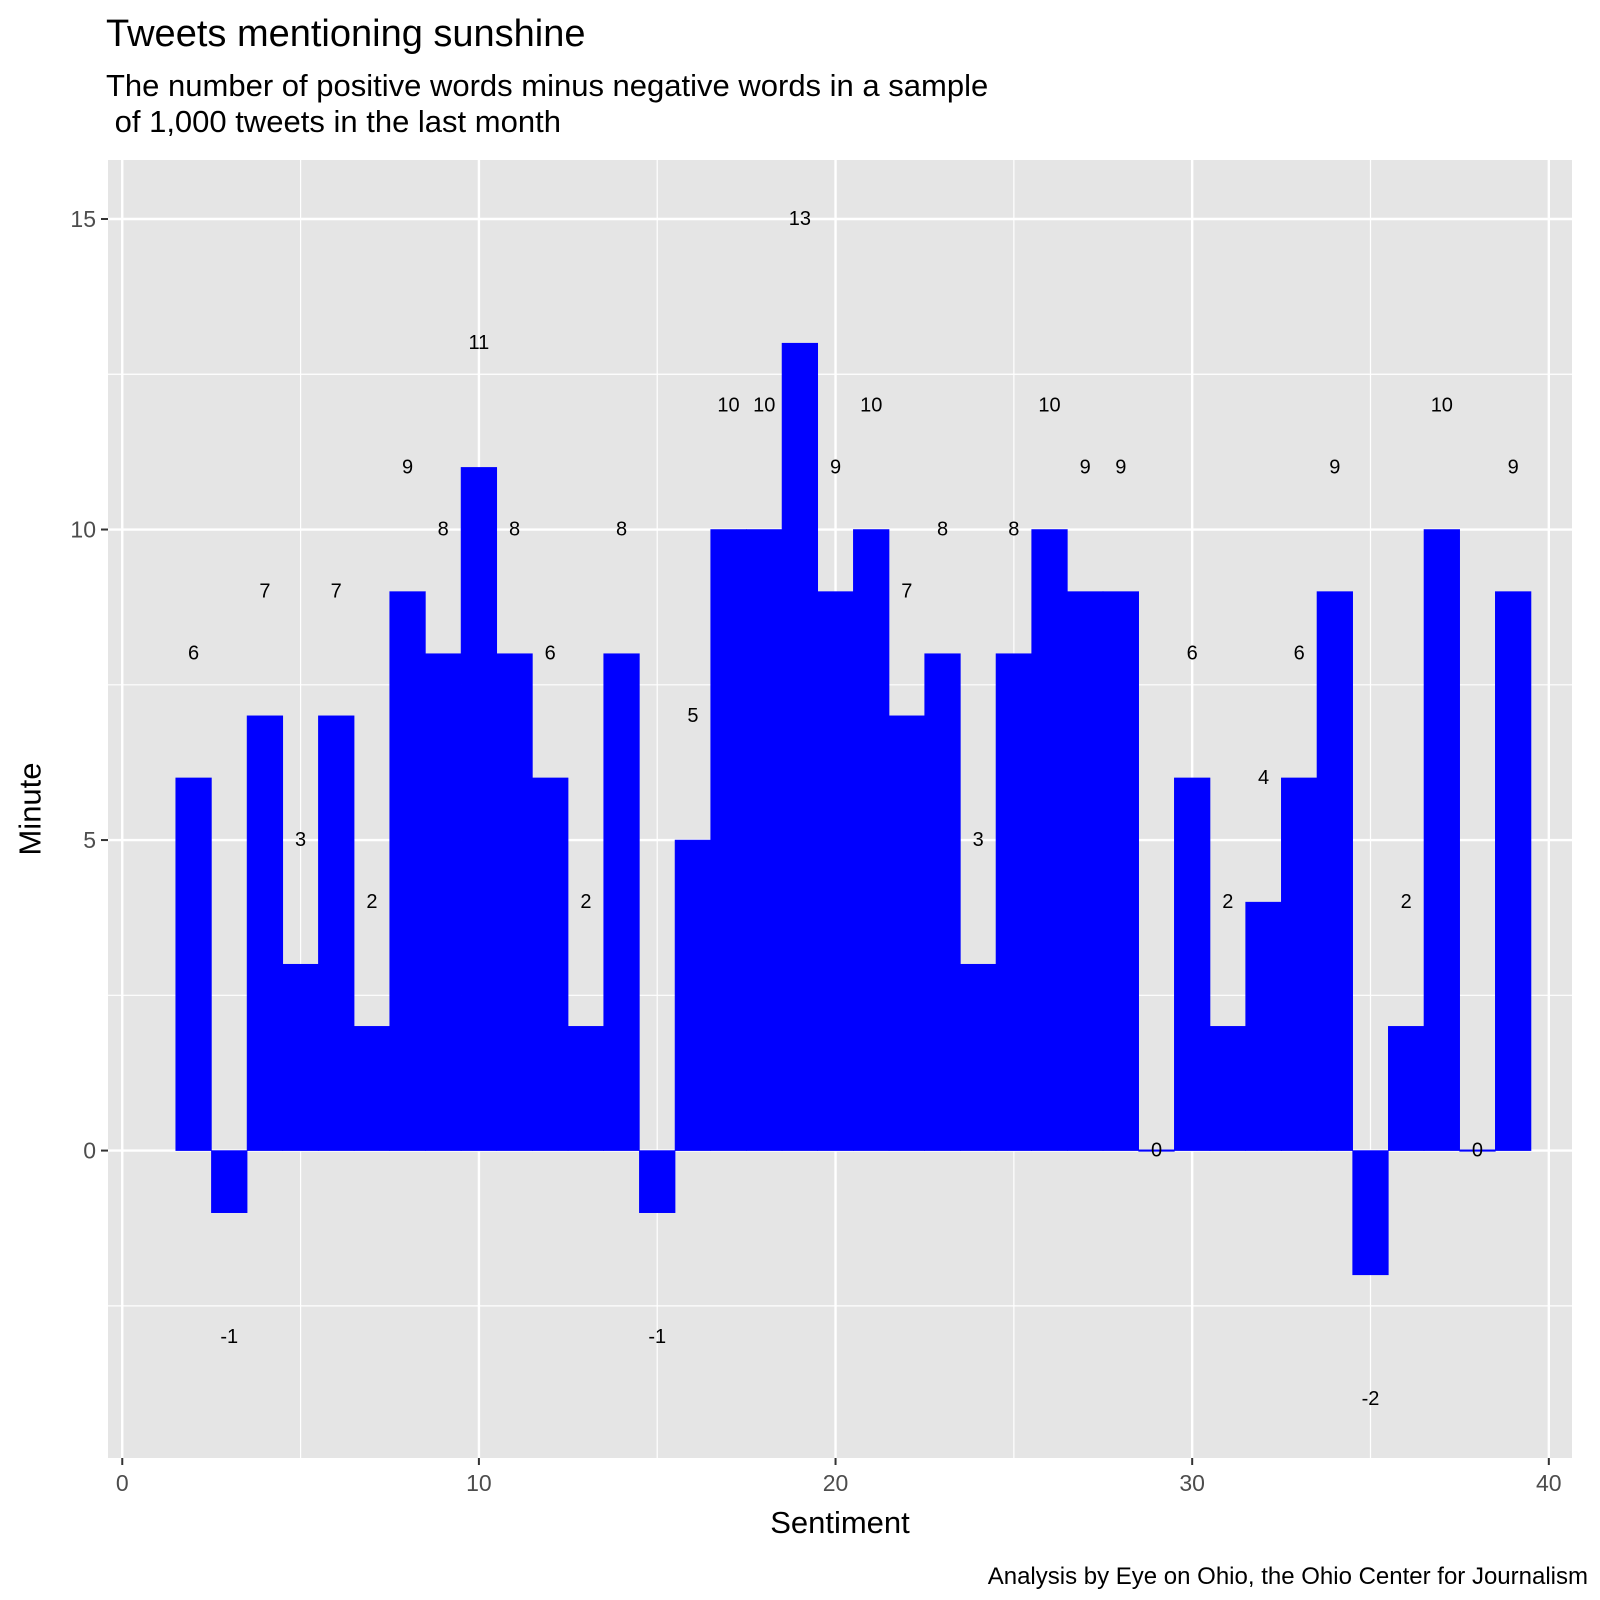  What do you see at coordinates (692, 716) in the screenshot?
I see `data-label: 5` at bounding box center [692, 716].